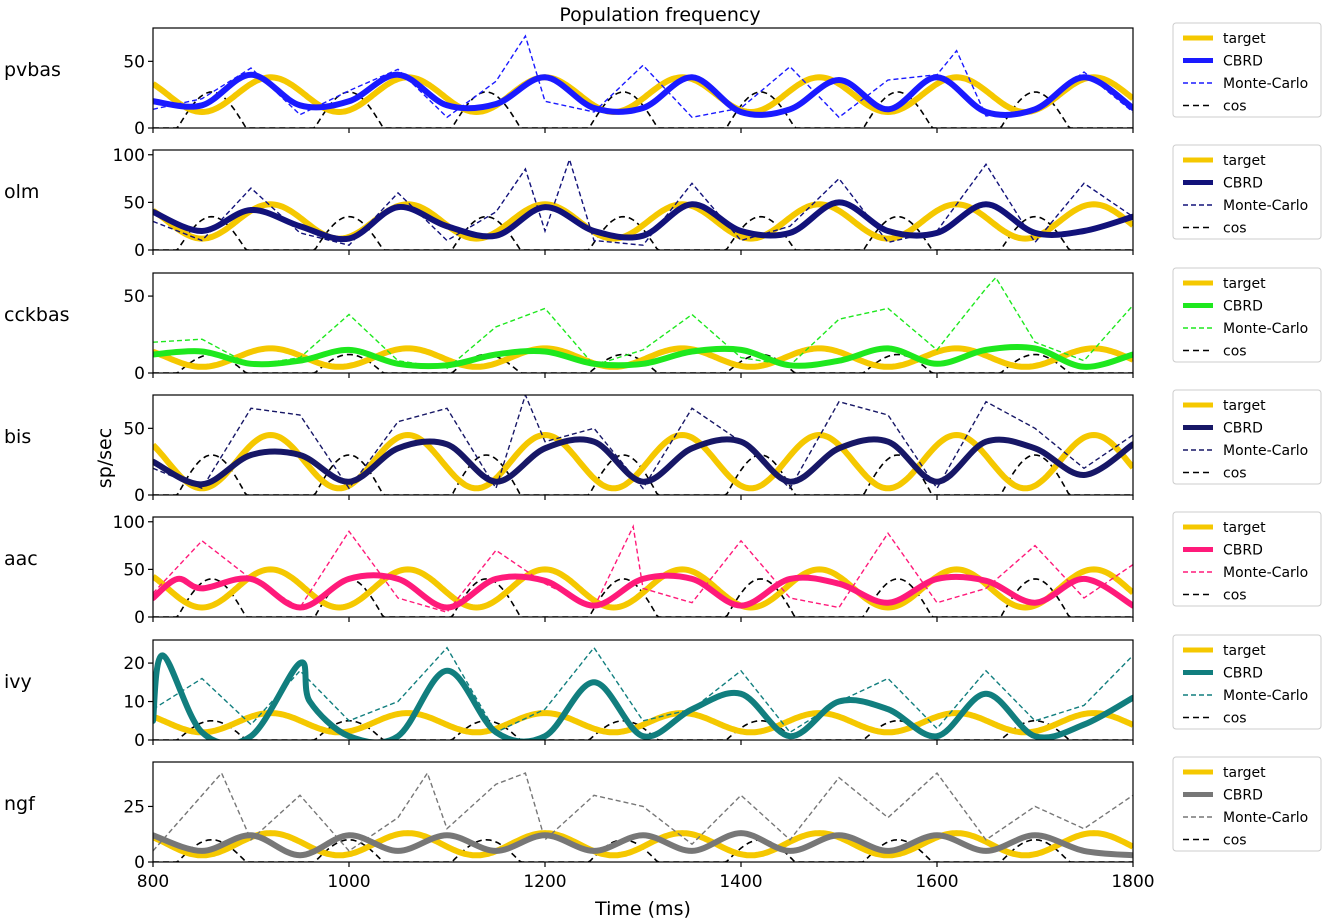 The width and height of the screenshot is (1325, 920). I want to click on population-label: ngf, so click(20, 804).